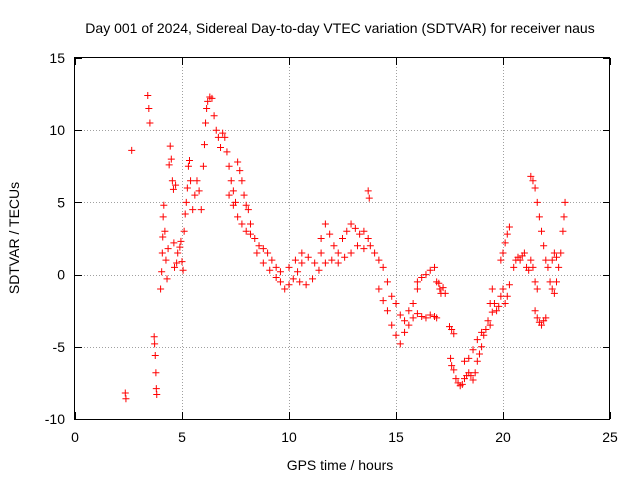  What do you see at coordinates (57, 58) in the screenshot?
I see `y-tick-label: 15` at bounding box center [57, 58].